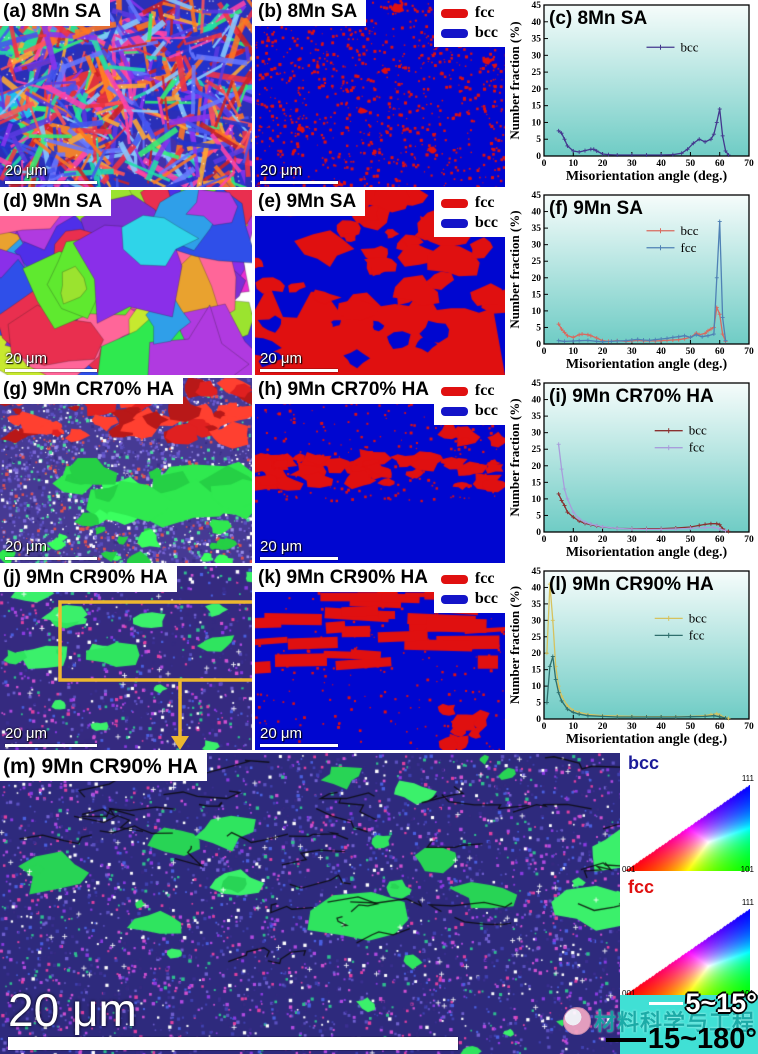  Describe the element at coordinates (56, 203) in the screenshot. I see `panel-label-d: (d) 9Mn SA` at that location.